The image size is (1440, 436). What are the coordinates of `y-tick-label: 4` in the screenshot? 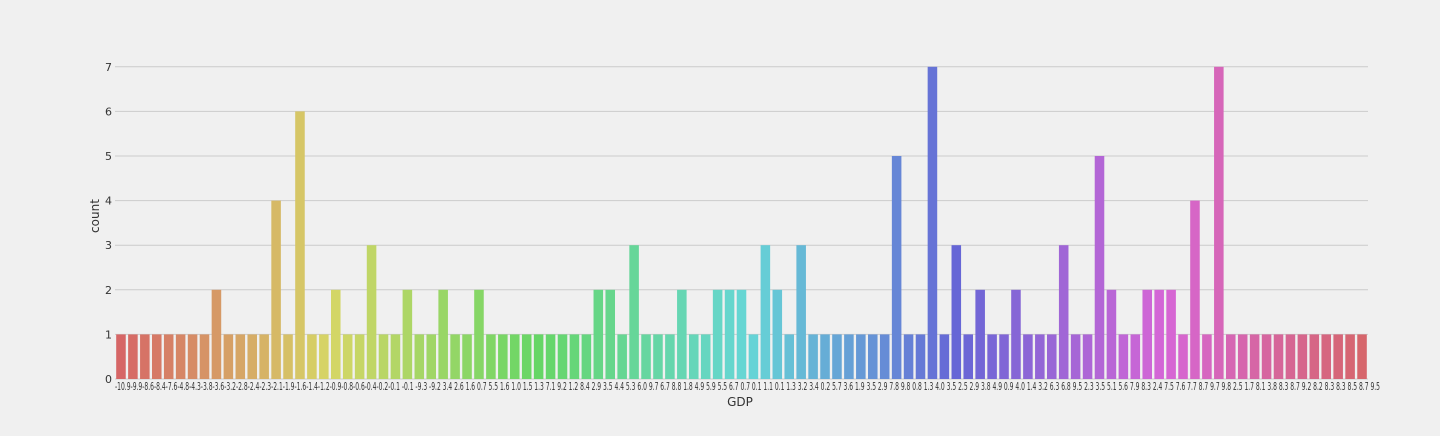 It's located at (108, 201).